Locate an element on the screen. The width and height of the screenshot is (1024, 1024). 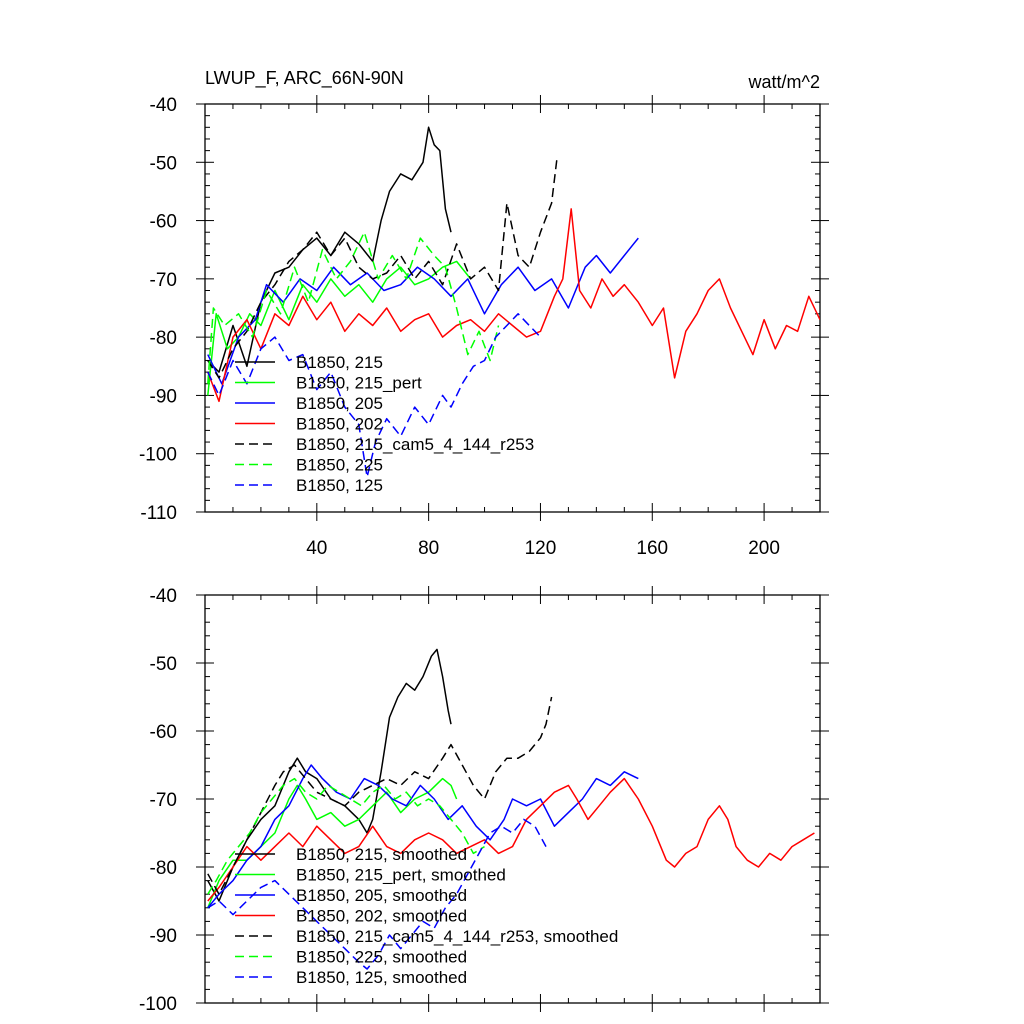
legend-label: B1850, 205, smoothed is located at coordinates (381, 895).